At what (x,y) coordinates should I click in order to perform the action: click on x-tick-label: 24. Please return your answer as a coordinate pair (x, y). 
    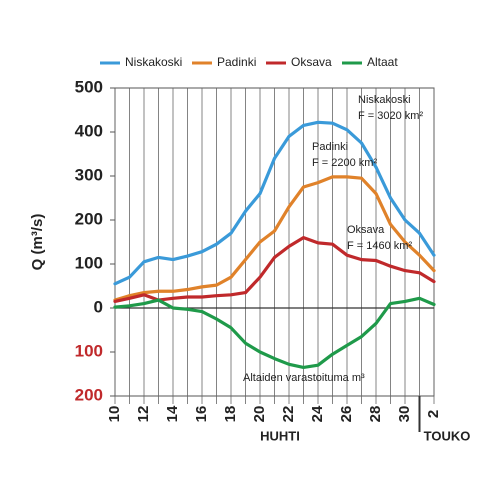
    Looking at the image, I should click on (317, 413).